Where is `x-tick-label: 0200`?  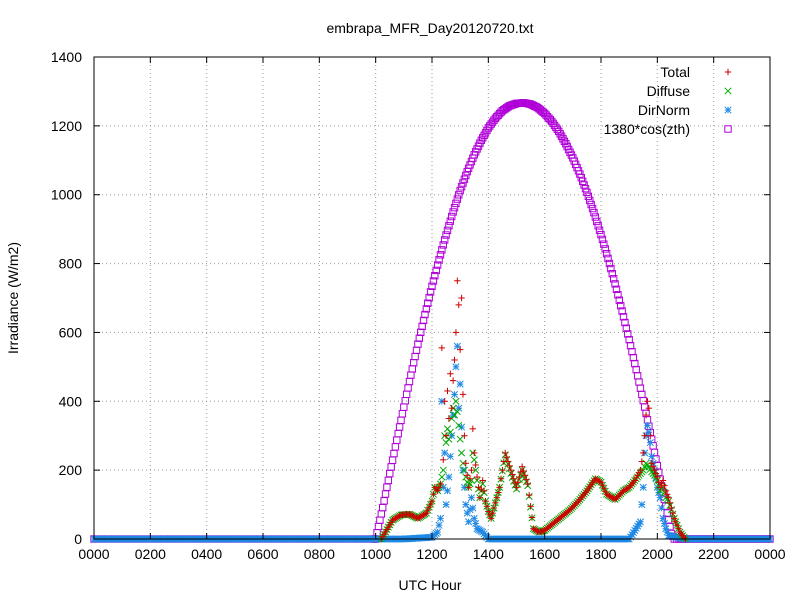 x-tick-label: 0200 is located at coordinates (150, 554).